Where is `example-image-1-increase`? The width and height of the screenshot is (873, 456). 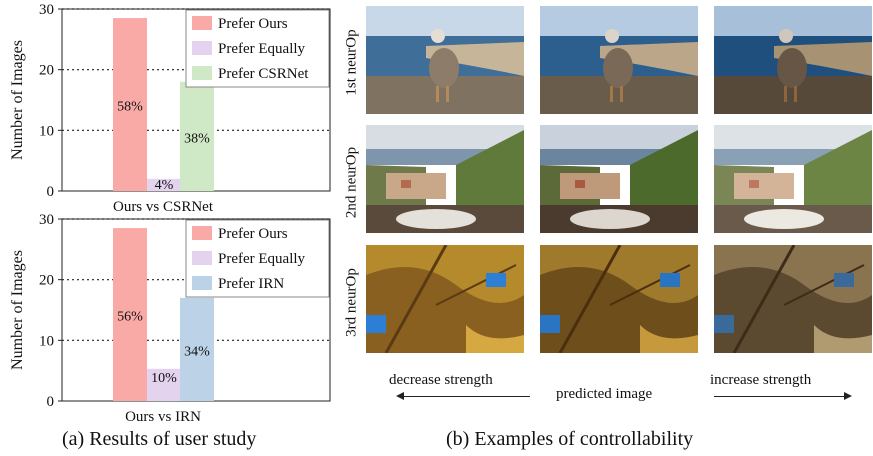
example-image-1-increase is located at coordinates (793, 60).